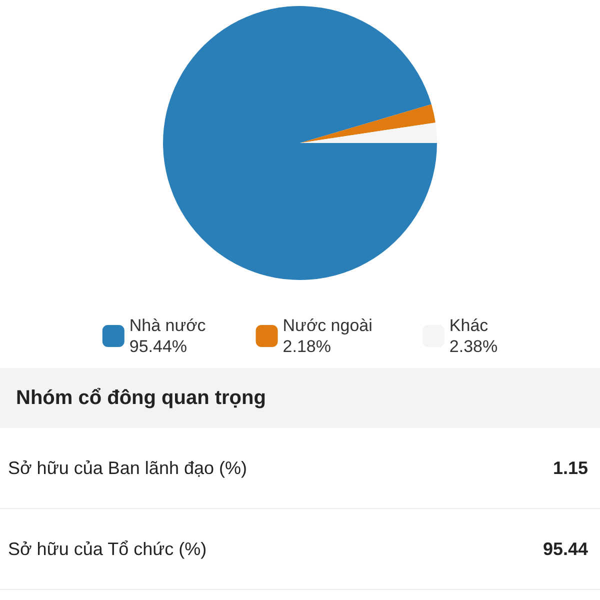 The width and height of the screenshot is (600, 600). What do you see at coordinates (570, 468) in the screenshot?
I see `text: 1.15` at bounding box center [570, 468].